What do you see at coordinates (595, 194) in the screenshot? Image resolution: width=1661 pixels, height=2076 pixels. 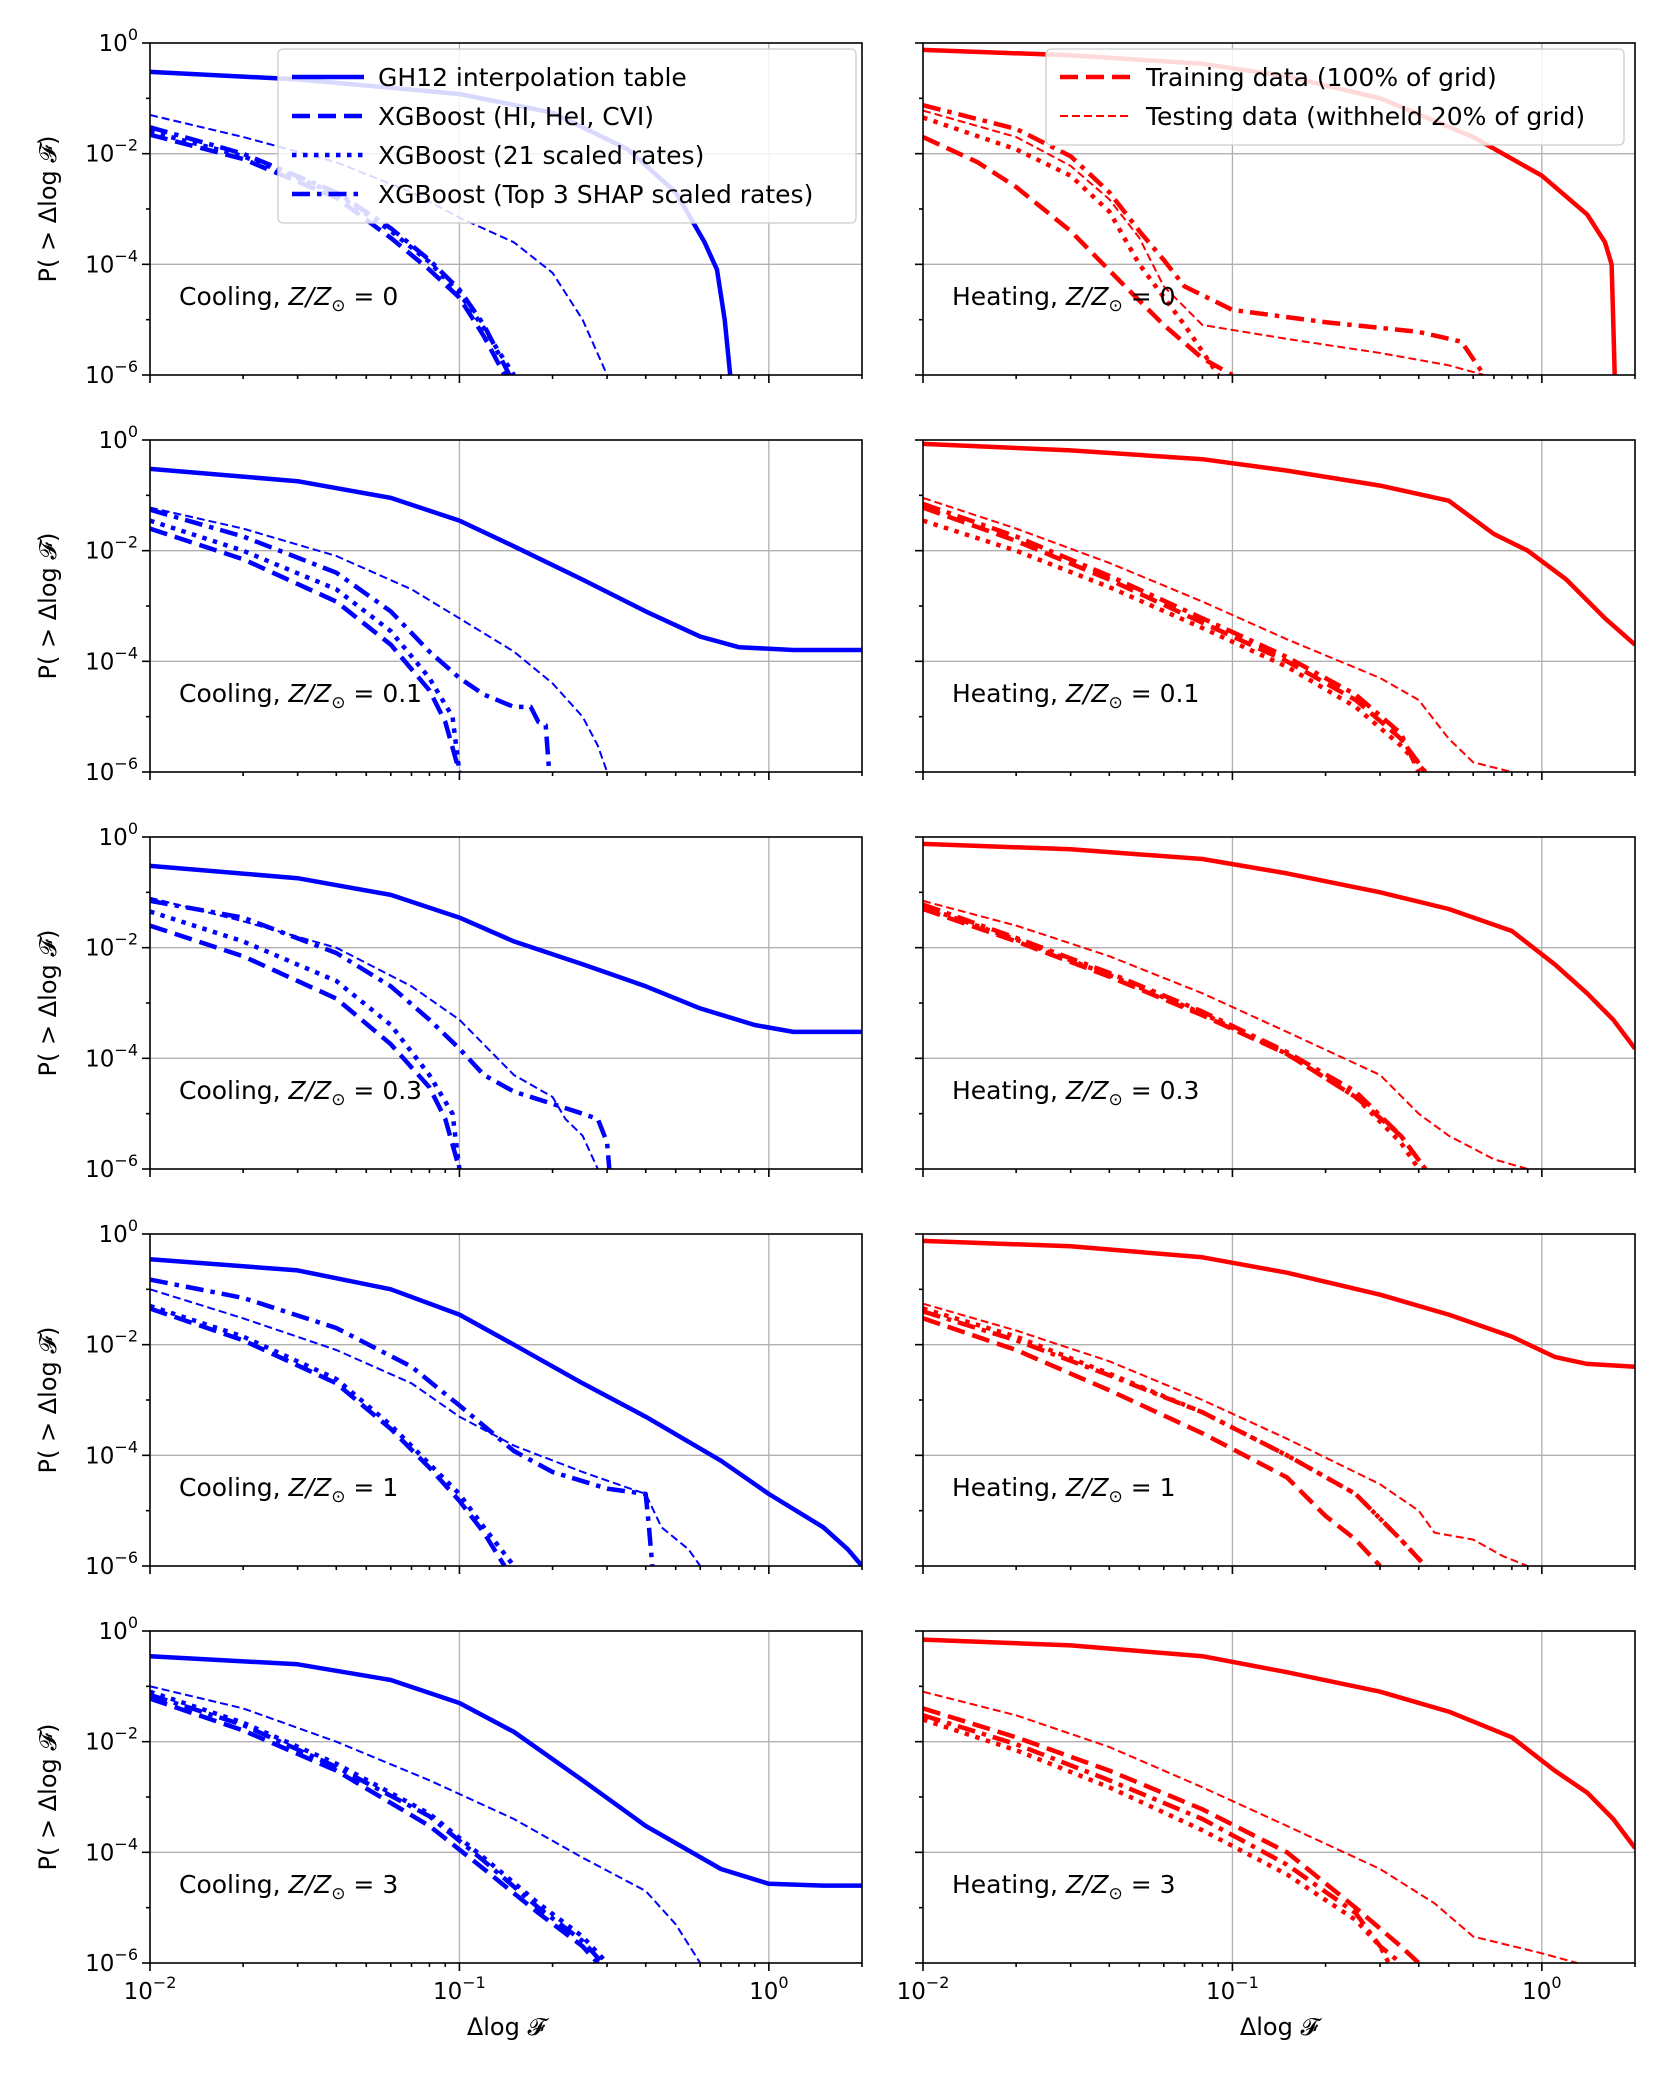 I see `legend-label: XGBoost (Top 3 SHAP scaled rates)` at bounding box center [595, 194].